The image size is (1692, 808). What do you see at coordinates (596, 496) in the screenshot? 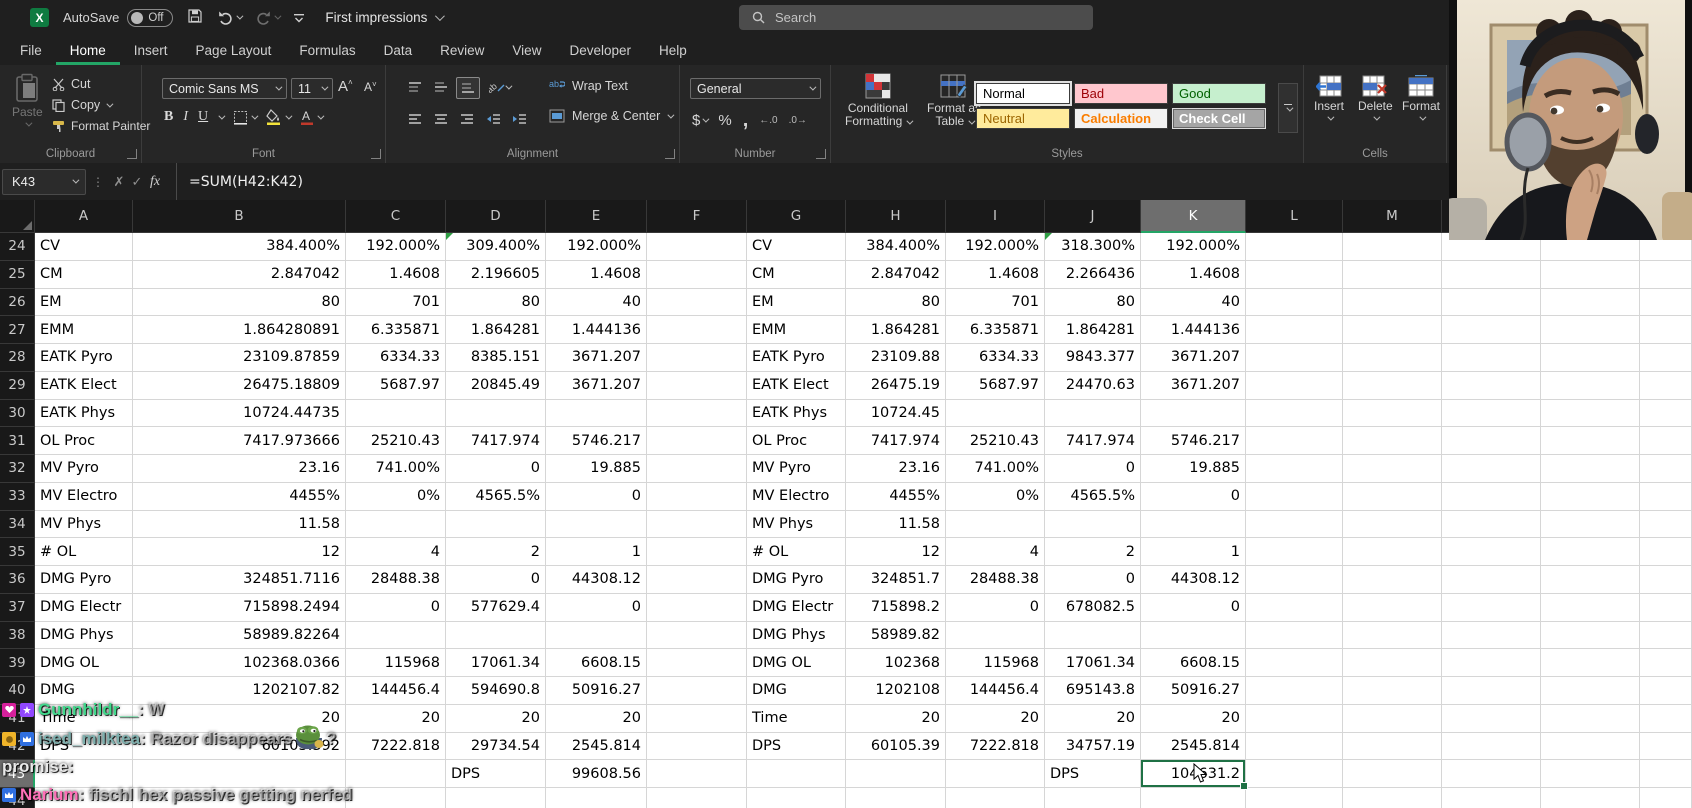
I see `cell-E33: 0` at bounding box center [596, 496].